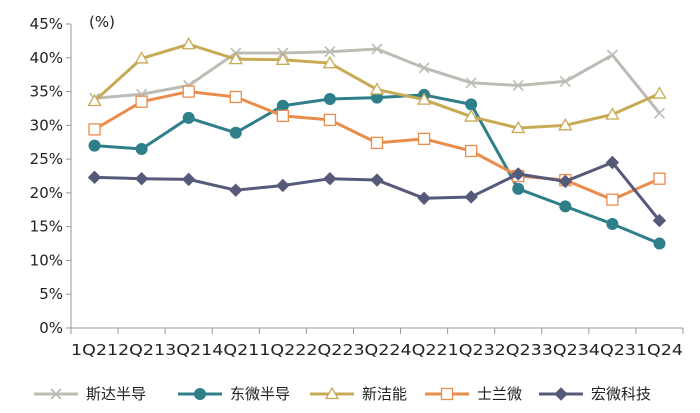  I want to click on y-tick-label: 5%, so click(51, 294).